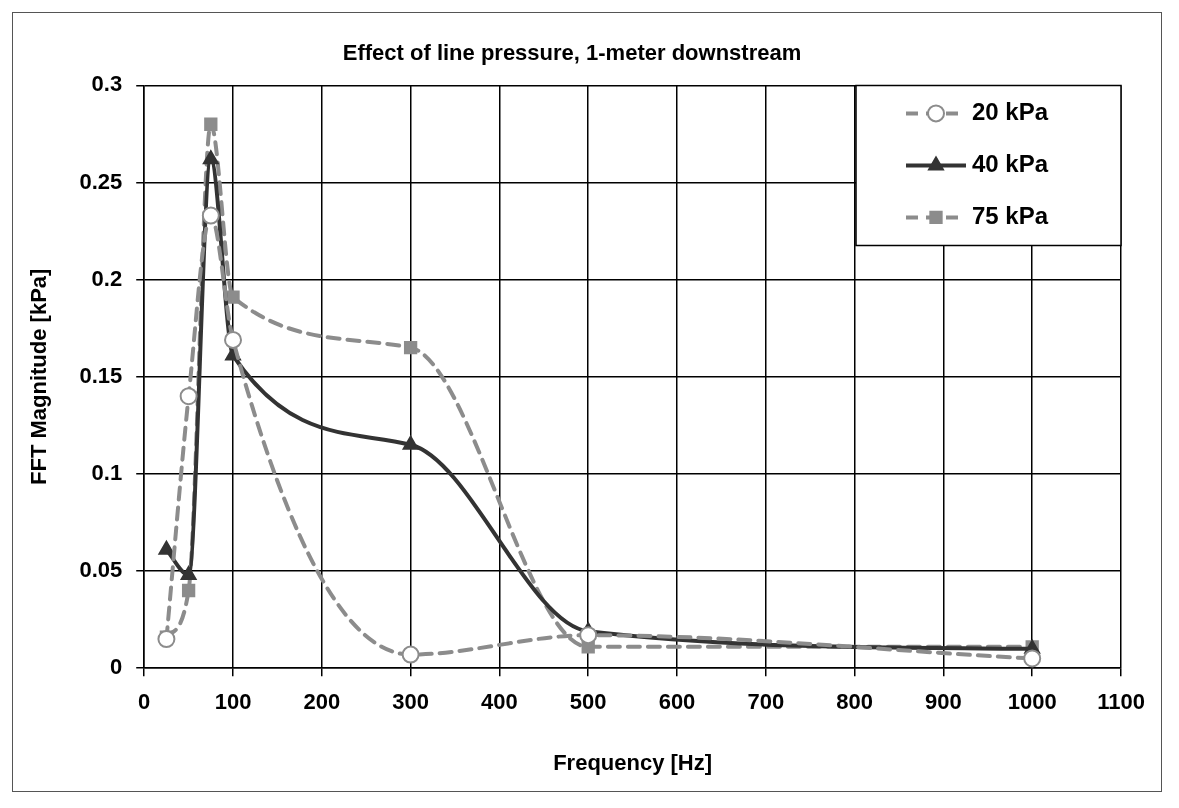 This screenshot has height=808, width=1179. I want to click on x-tick-label: 600, so click(677, 702).